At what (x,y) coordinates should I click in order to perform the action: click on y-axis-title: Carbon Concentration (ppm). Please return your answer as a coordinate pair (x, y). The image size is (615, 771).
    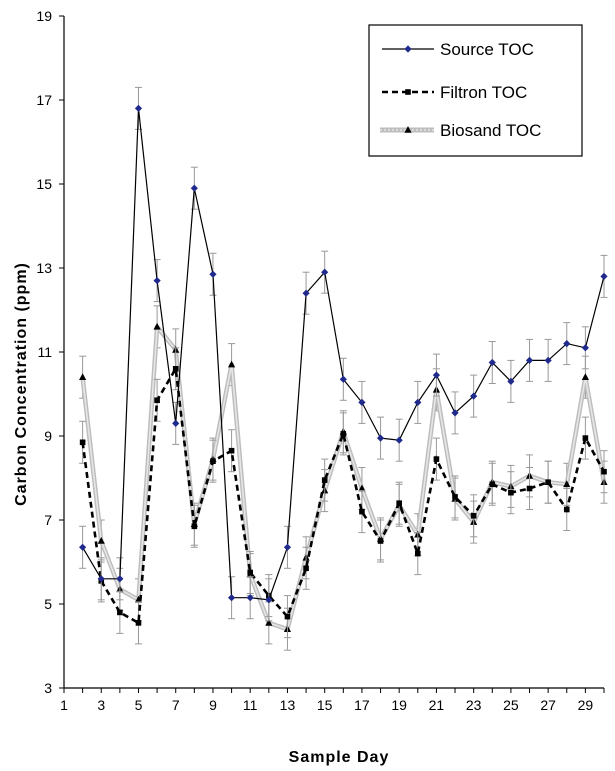
    Looking at the image, I should click on (21, 384).